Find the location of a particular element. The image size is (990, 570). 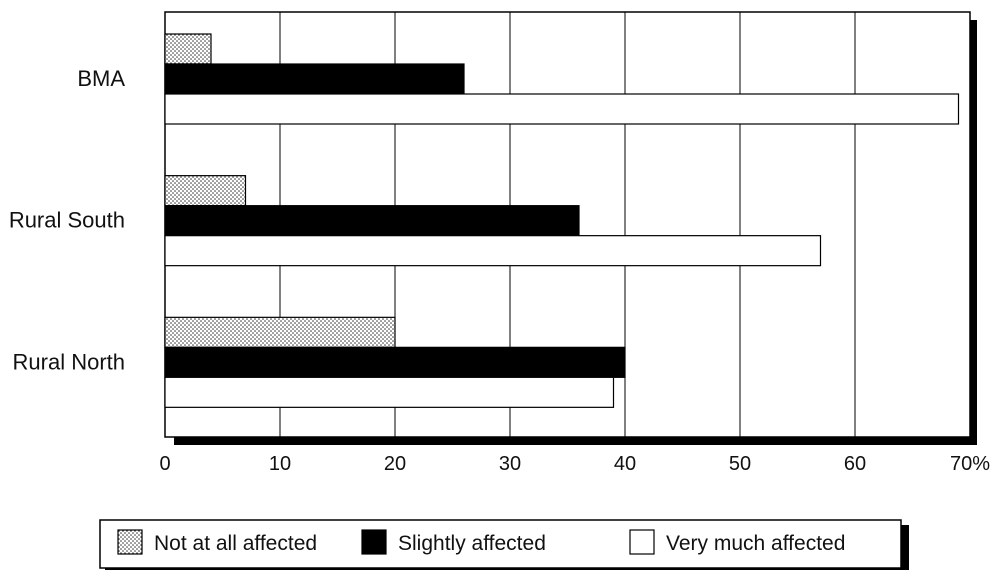

legend-box is located at coordinates (500, 544).